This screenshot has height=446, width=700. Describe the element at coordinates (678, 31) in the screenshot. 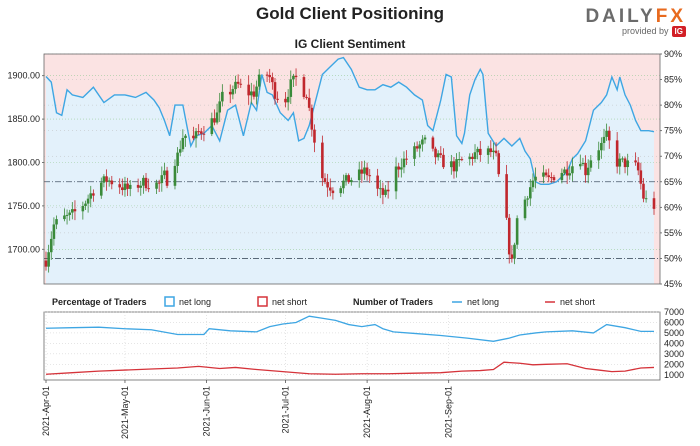

I see `ig-logo: IG` at that location.